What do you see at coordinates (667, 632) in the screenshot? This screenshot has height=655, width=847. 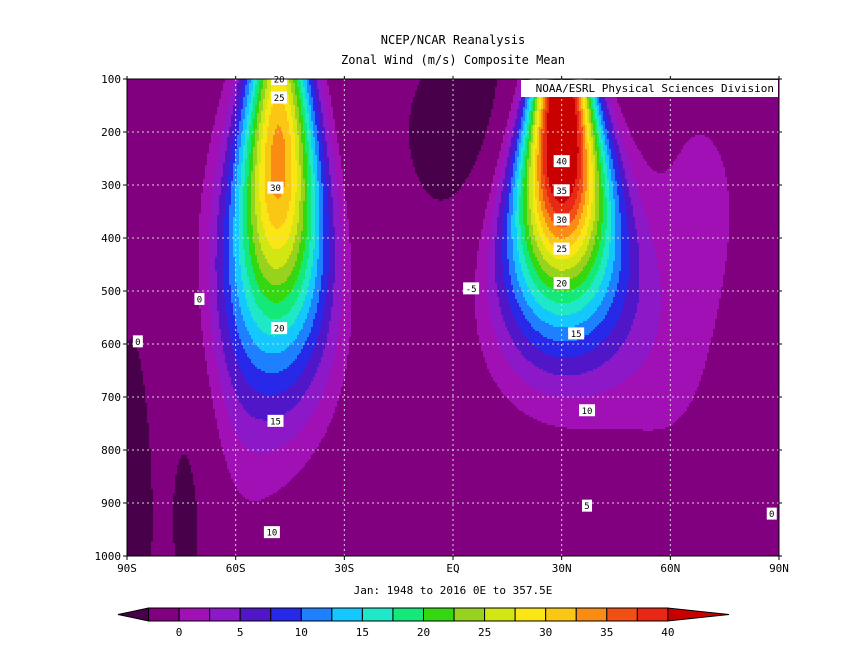 I see `colorbar-tick-label: 40` at bounding box center [667, 632].